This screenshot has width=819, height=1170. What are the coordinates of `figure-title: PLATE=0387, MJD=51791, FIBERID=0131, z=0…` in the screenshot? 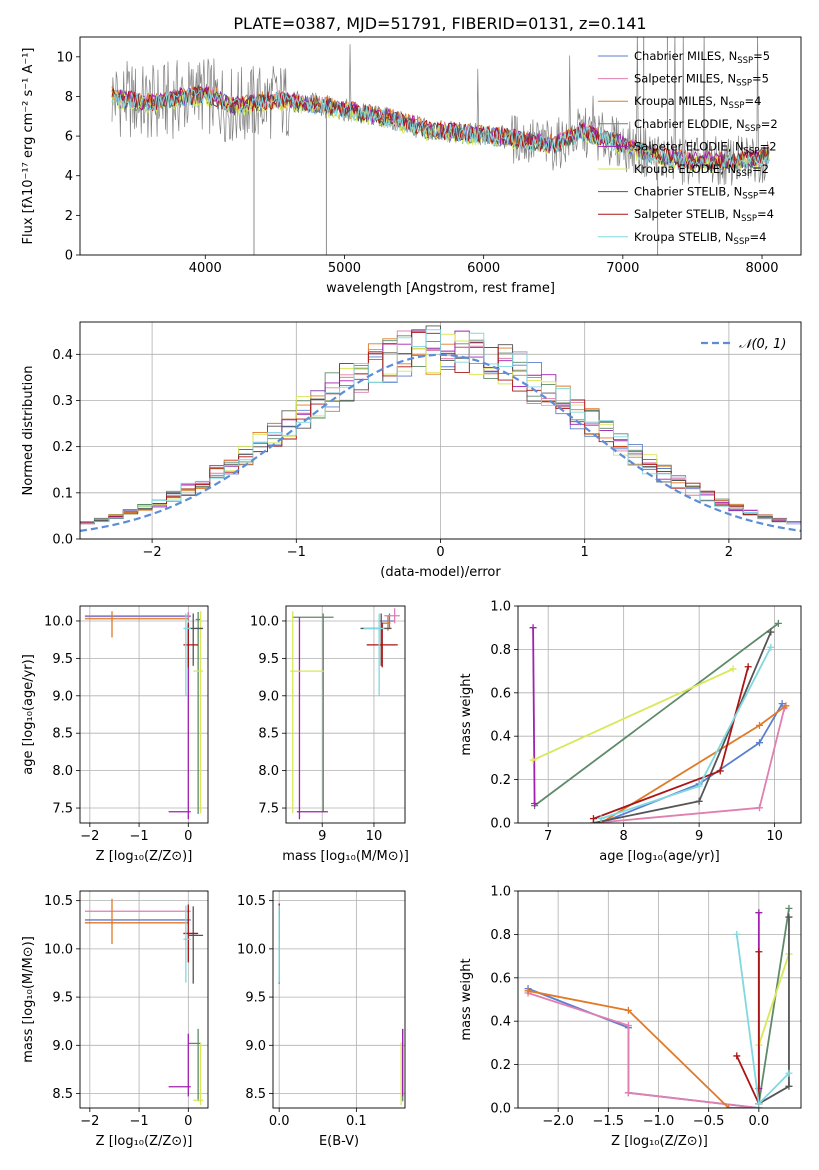 It's located at (439, 23).